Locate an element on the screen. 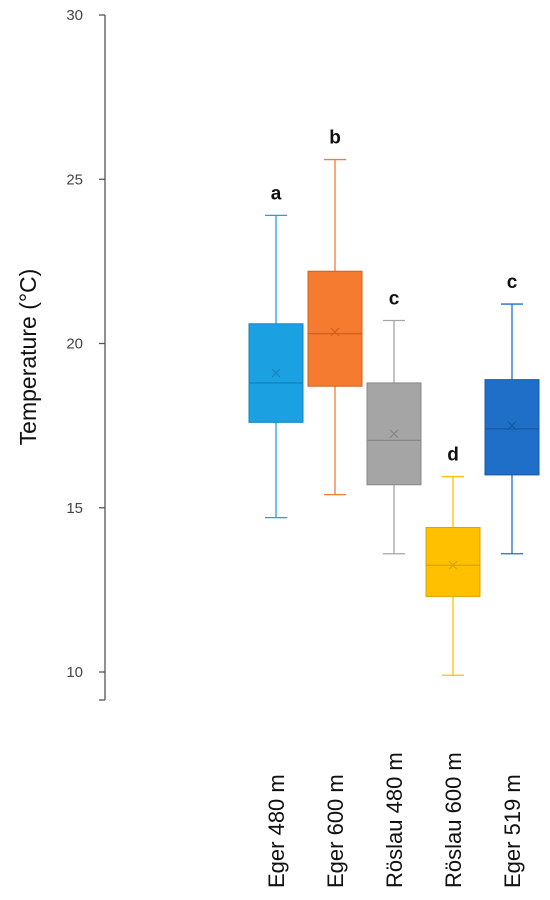 The height and width of the screenshot is (900, 550). category-label: Eger 600 m is located at coordinates (335, 831).